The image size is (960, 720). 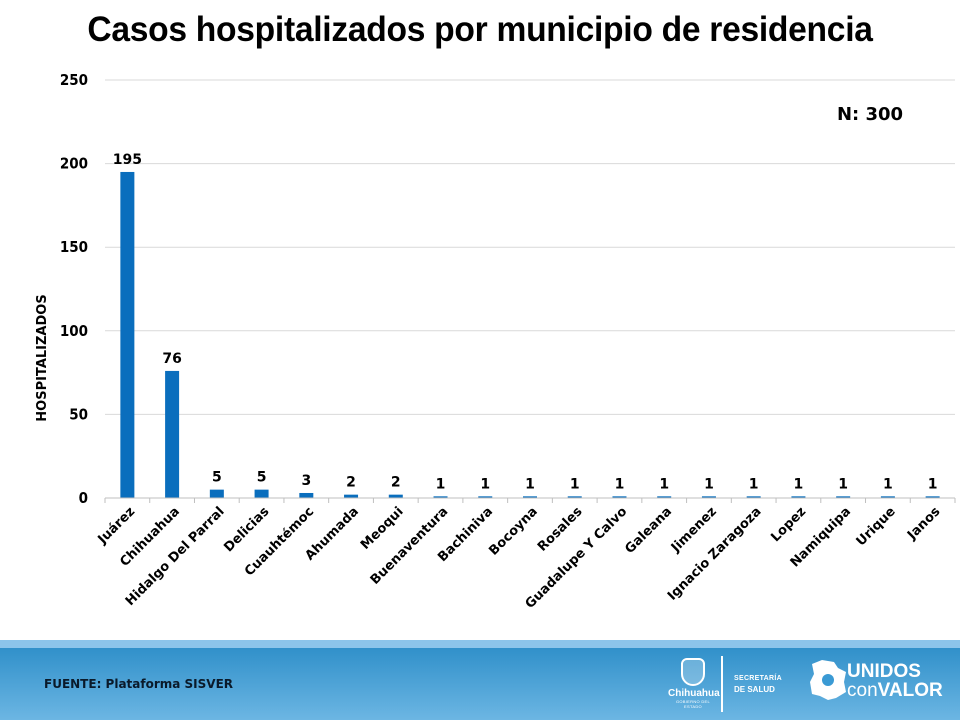 What do you see at coordinates (870, 114) in the screenshot?
I see `n-annotation: N: 300` at bounding box center [870, 114].